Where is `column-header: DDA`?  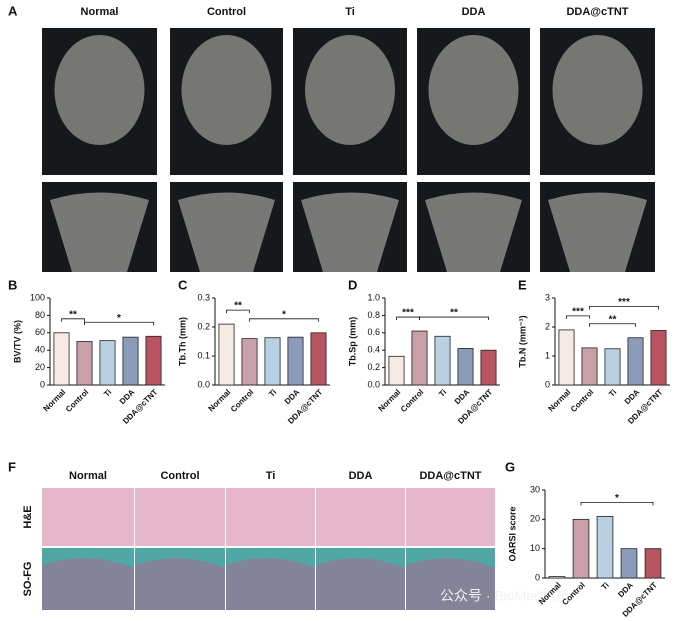 column-header: DDA is located at coordinates (474, 12).